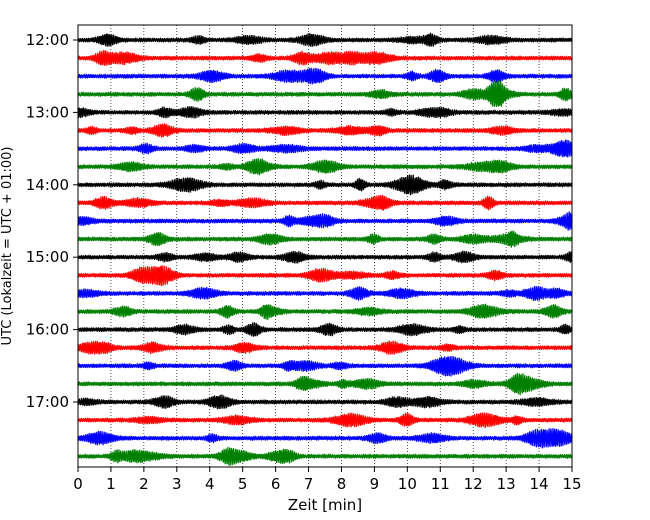 This screenshot has height=520, width=650. What do you see at coordinates (47, 40) in the screenshot?
I see `y-tick-label: 12:00` at bounding box center [47, 40].